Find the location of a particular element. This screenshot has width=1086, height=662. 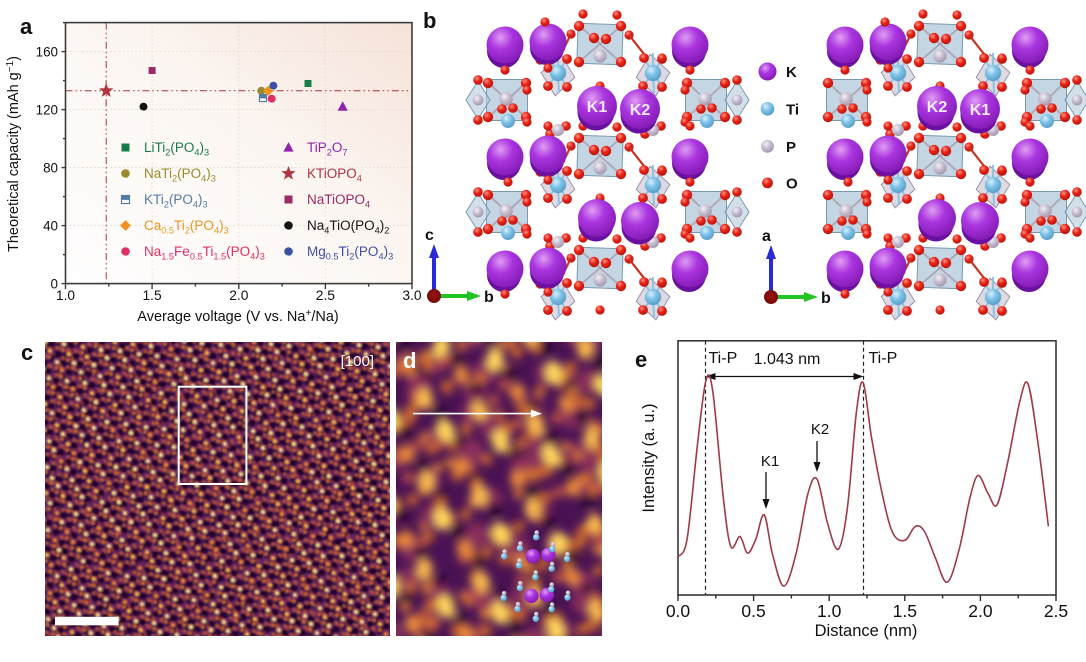

svg-text: Theoretical capacity (mAh g−1) is located at coordinates (13, 154).